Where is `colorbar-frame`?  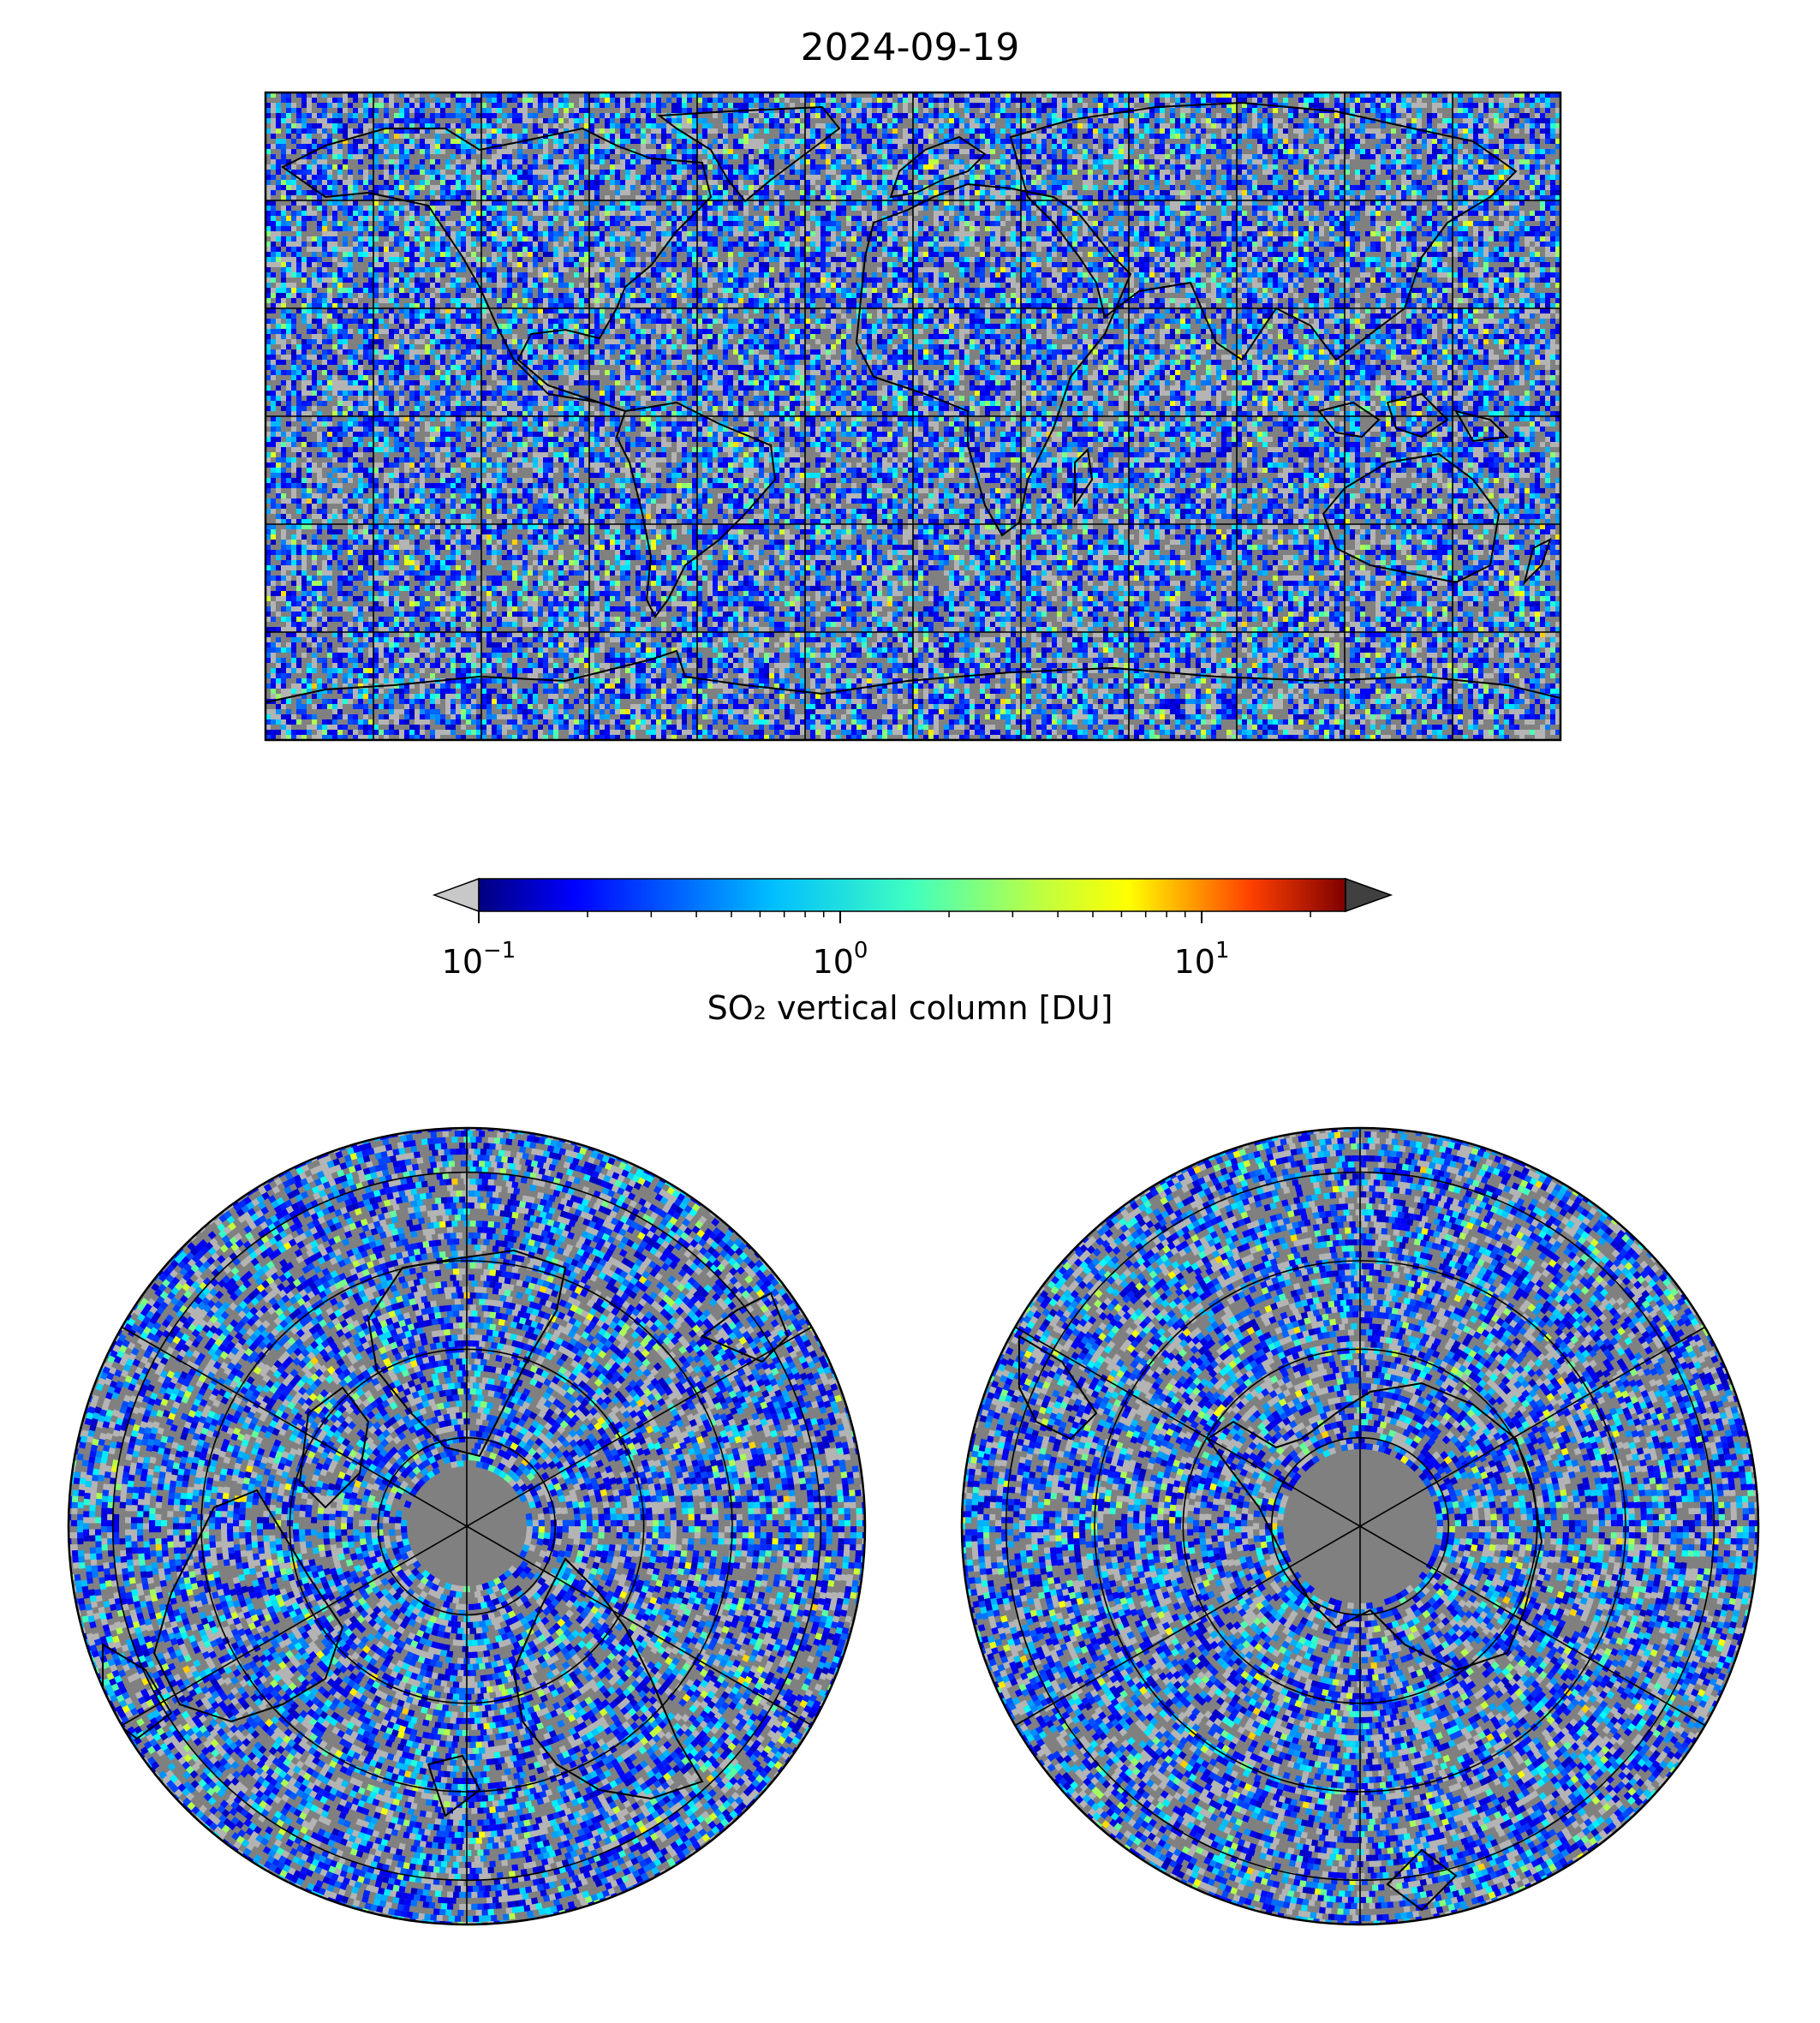
colorbar-frame is located at coordinates (912, 895).